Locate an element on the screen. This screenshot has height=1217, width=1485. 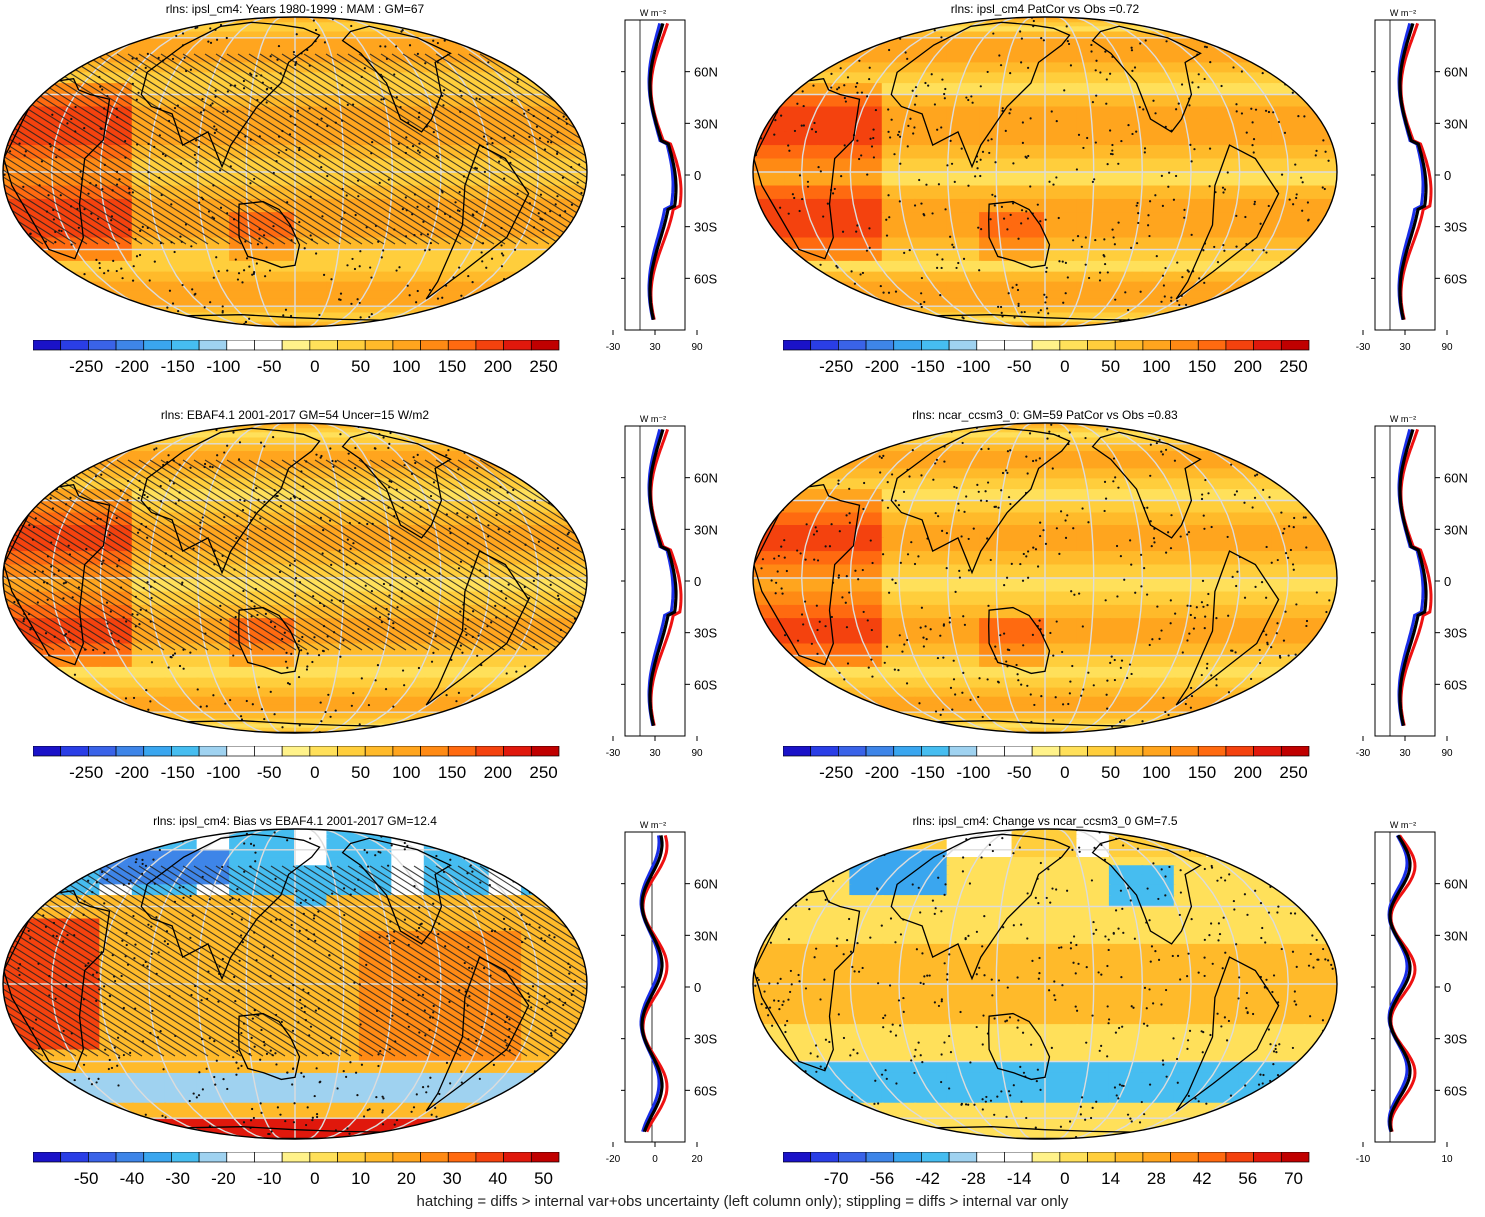
profile-x-tick: 10 is located at coordinates (1447, 1159).